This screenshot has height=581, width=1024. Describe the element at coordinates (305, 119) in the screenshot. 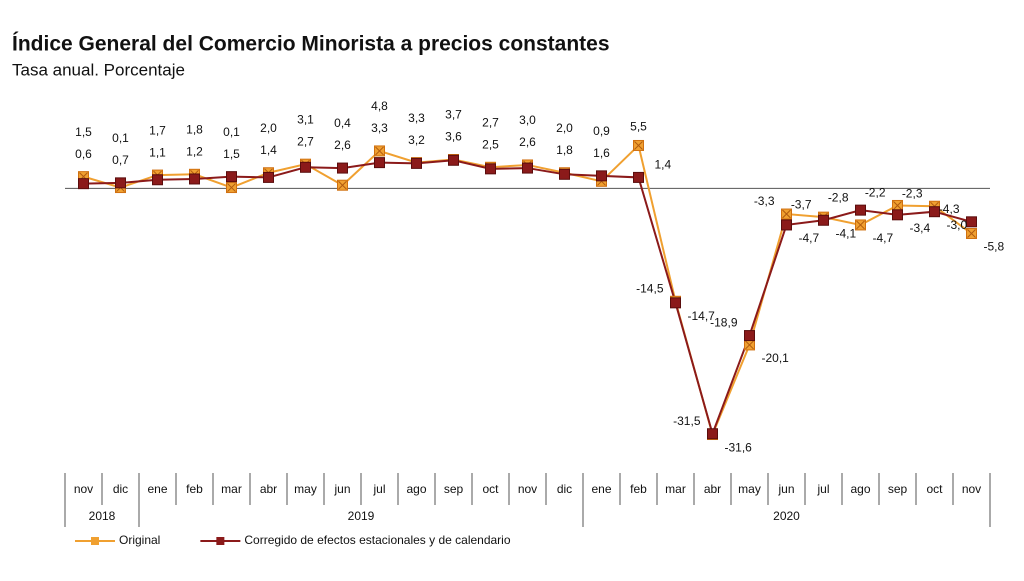

I see `data-label: 3,1` at that location.